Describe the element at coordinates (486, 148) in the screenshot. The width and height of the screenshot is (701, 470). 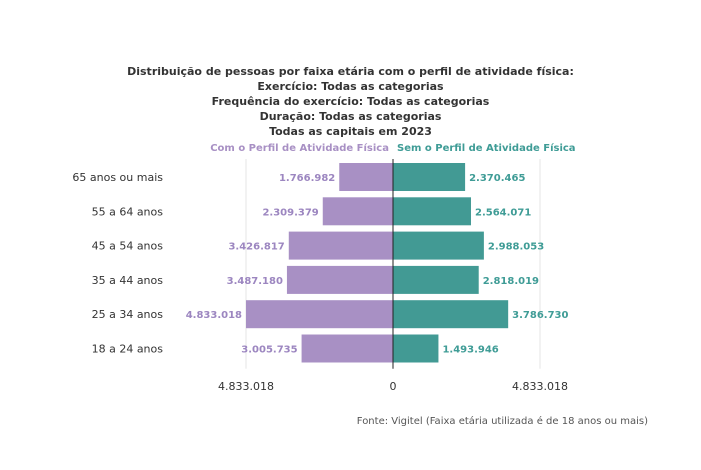
I see `legend-without-activity: Sem o Perfil de Atividade Física` at that location.